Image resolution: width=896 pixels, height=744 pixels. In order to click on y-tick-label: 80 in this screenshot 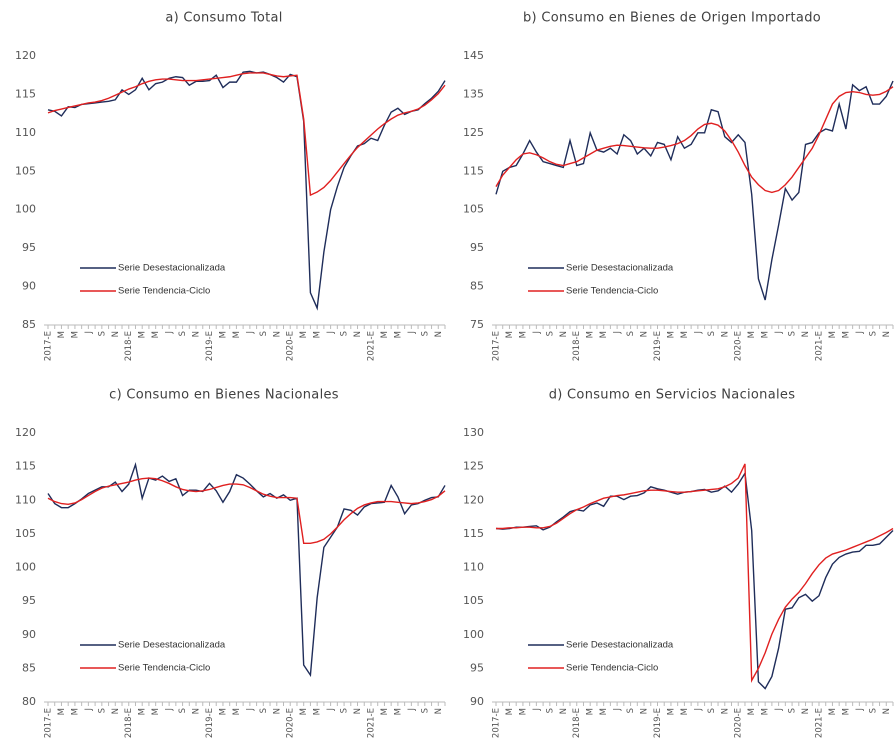, I will do `click(29, 701)`.